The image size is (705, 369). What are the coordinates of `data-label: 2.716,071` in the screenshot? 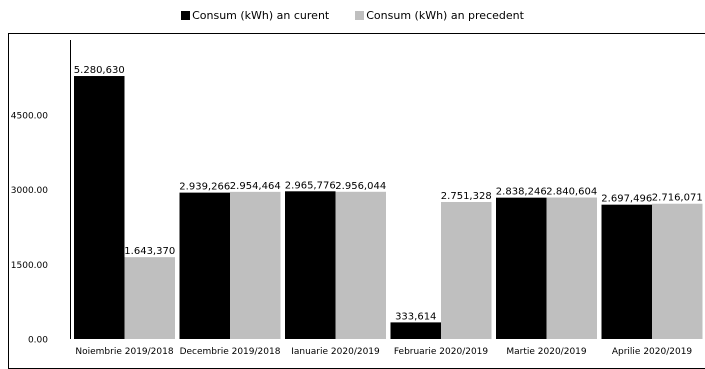 It's located at (677, 198).